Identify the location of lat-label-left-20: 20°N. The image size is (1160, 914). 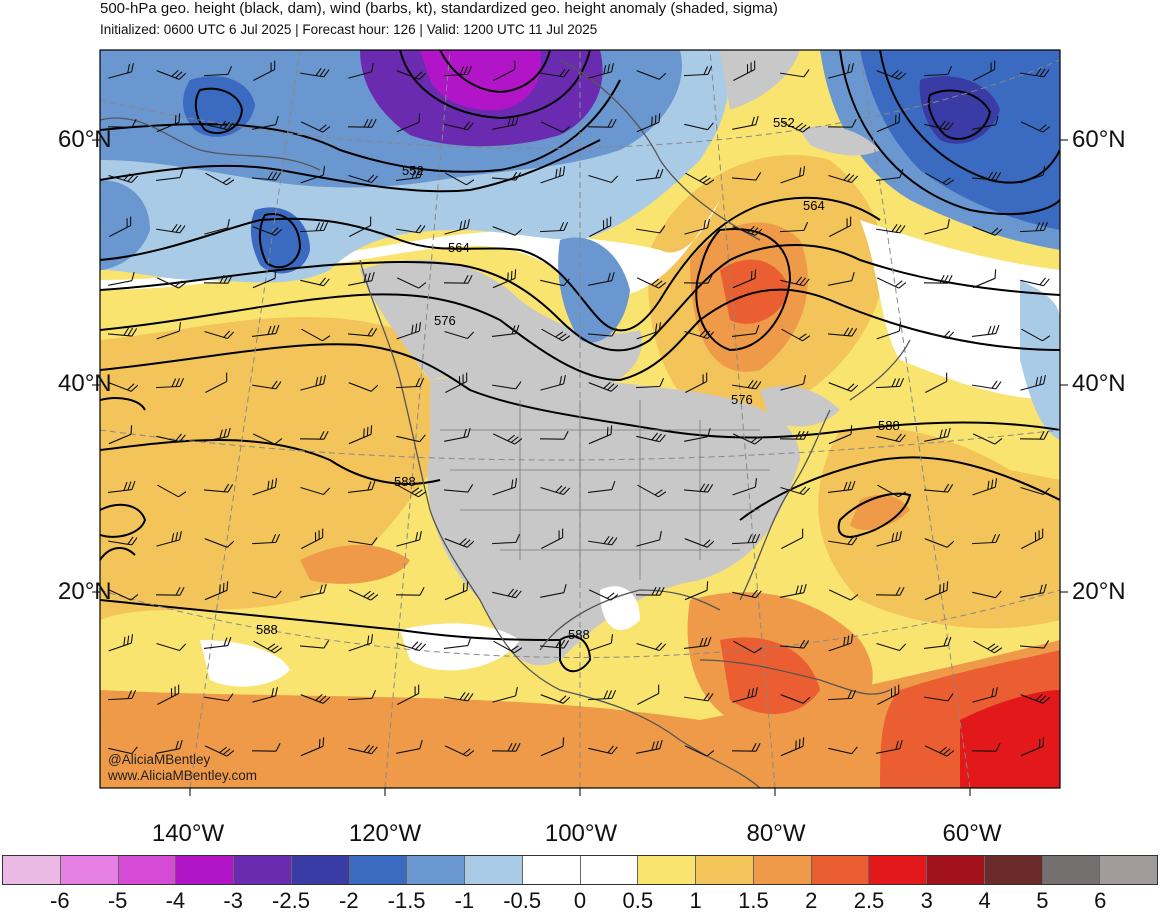
(85, 592).